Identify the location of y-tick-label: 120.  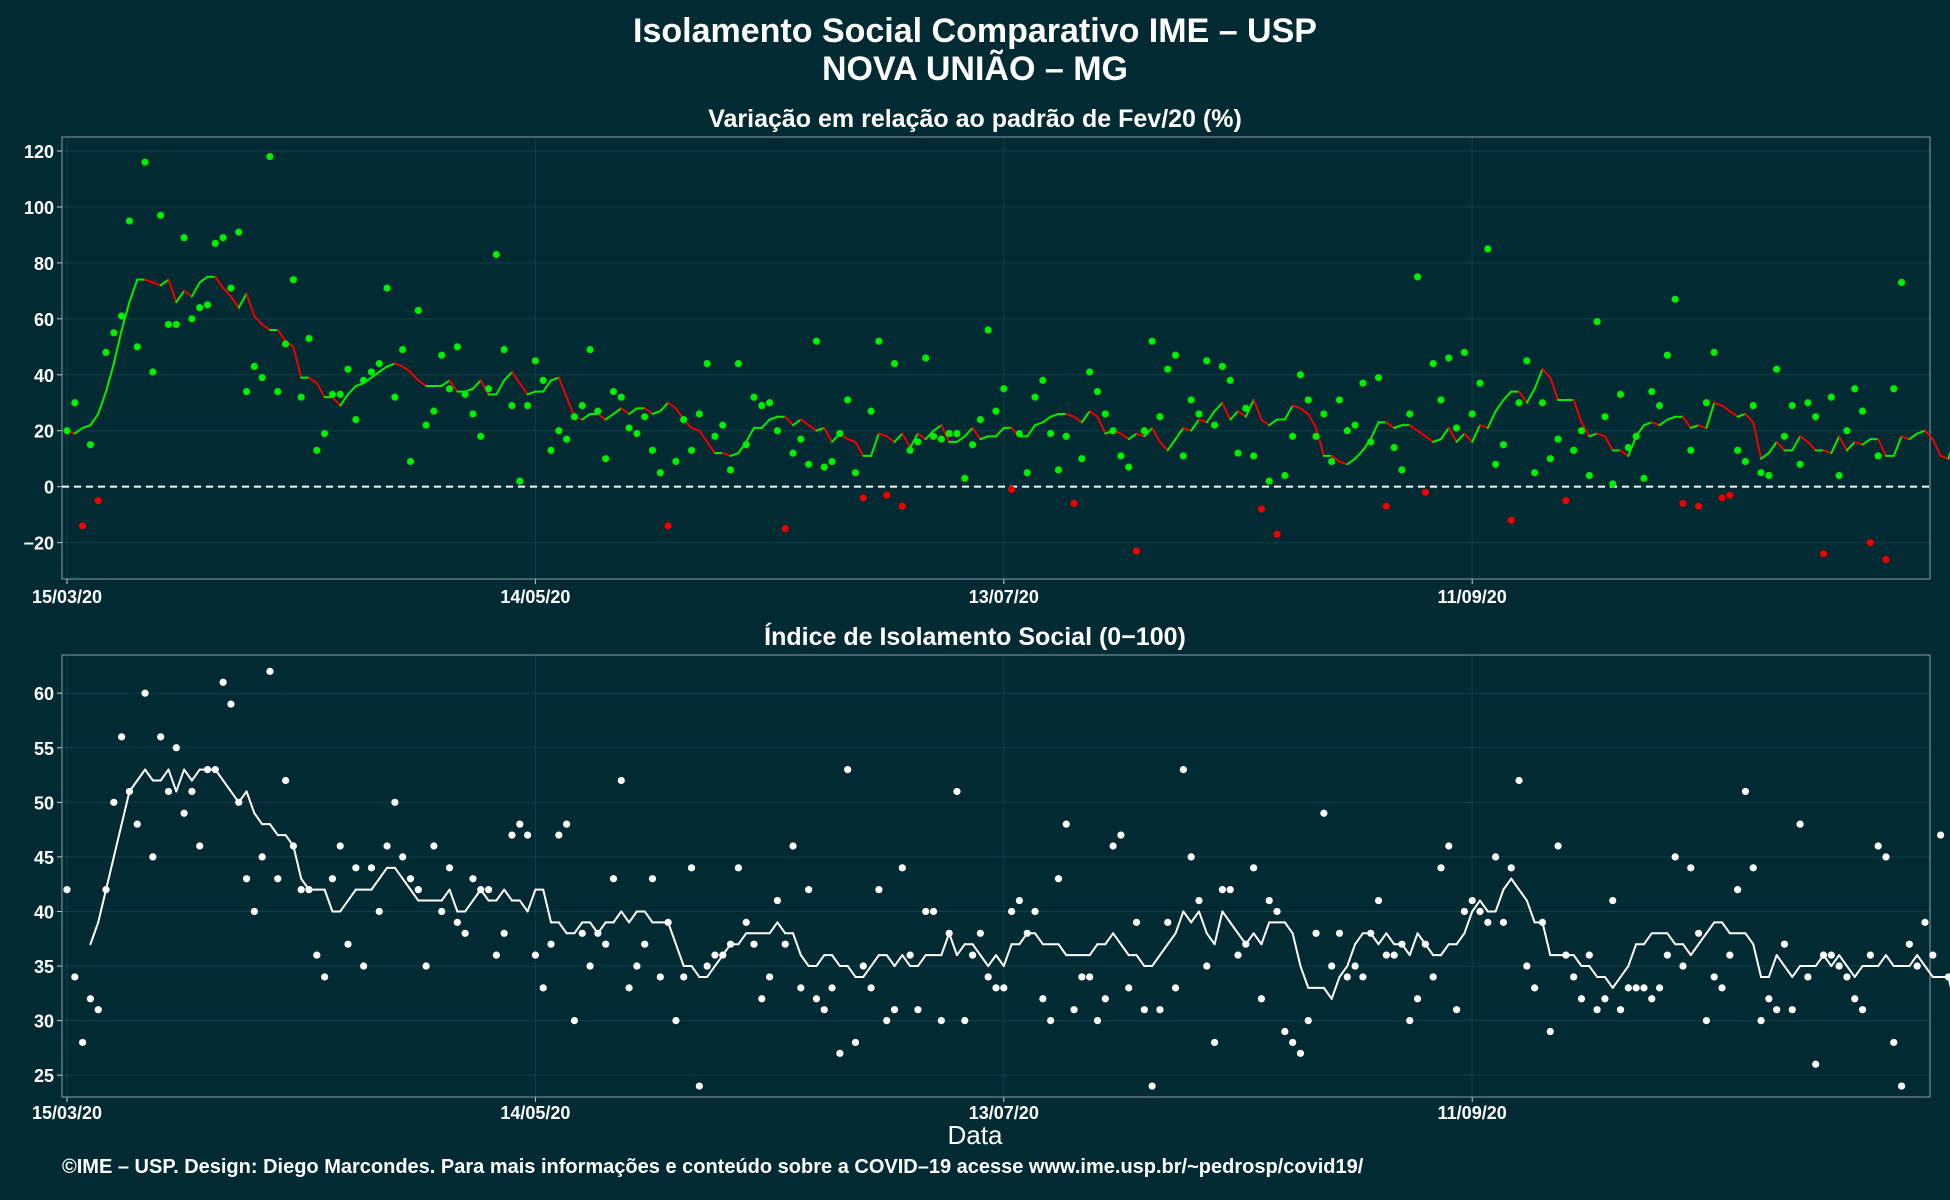
(39, 152).